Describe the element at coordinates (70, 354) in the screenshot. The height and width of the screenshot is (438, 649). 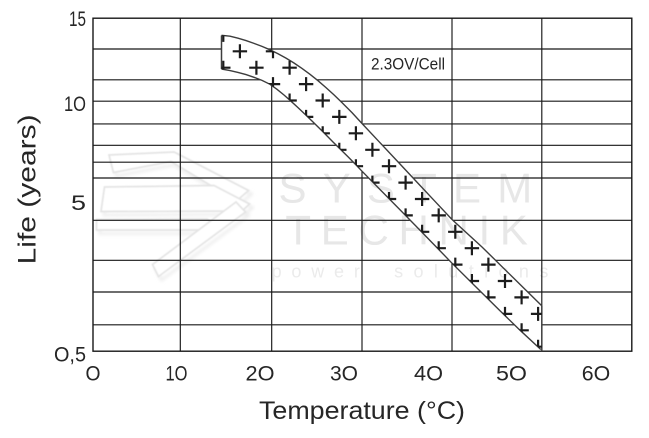
I see `svg-text: O,5` at that location.